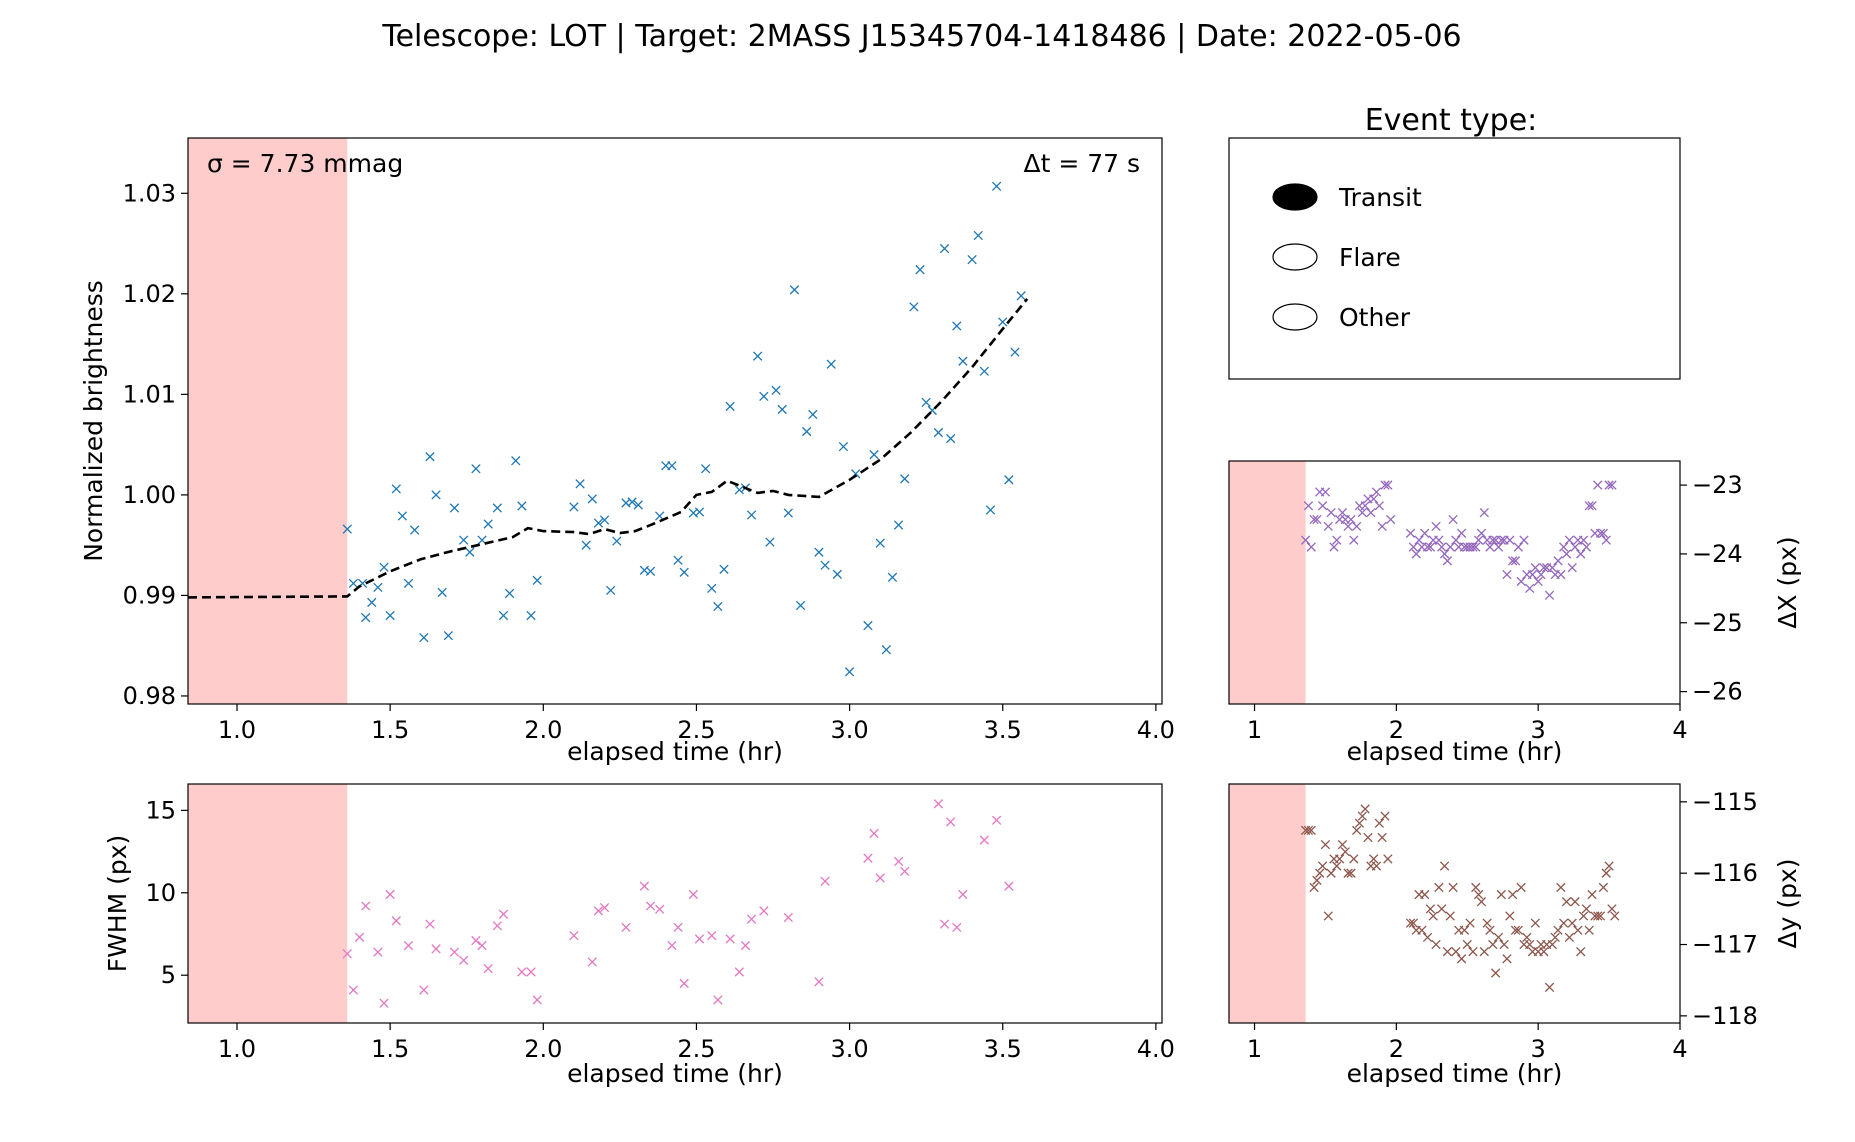  I want to click on legend-item-flare: Flare, so click(1336, 257).